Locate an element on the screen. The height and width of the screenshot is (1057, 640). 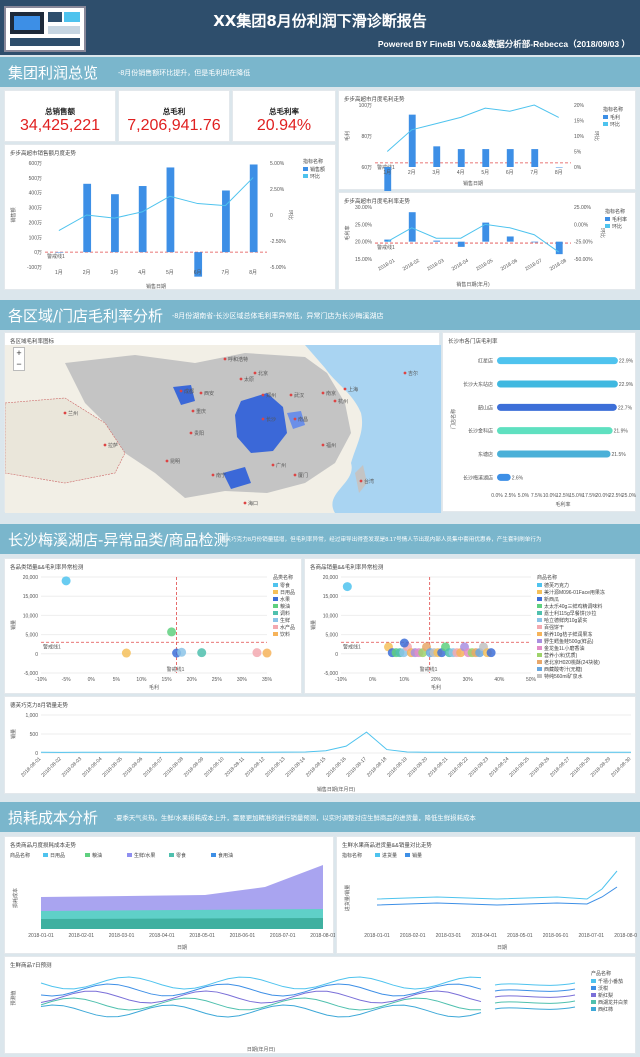
y-tick-label: 25.00% is located at coordinates (364, 225).